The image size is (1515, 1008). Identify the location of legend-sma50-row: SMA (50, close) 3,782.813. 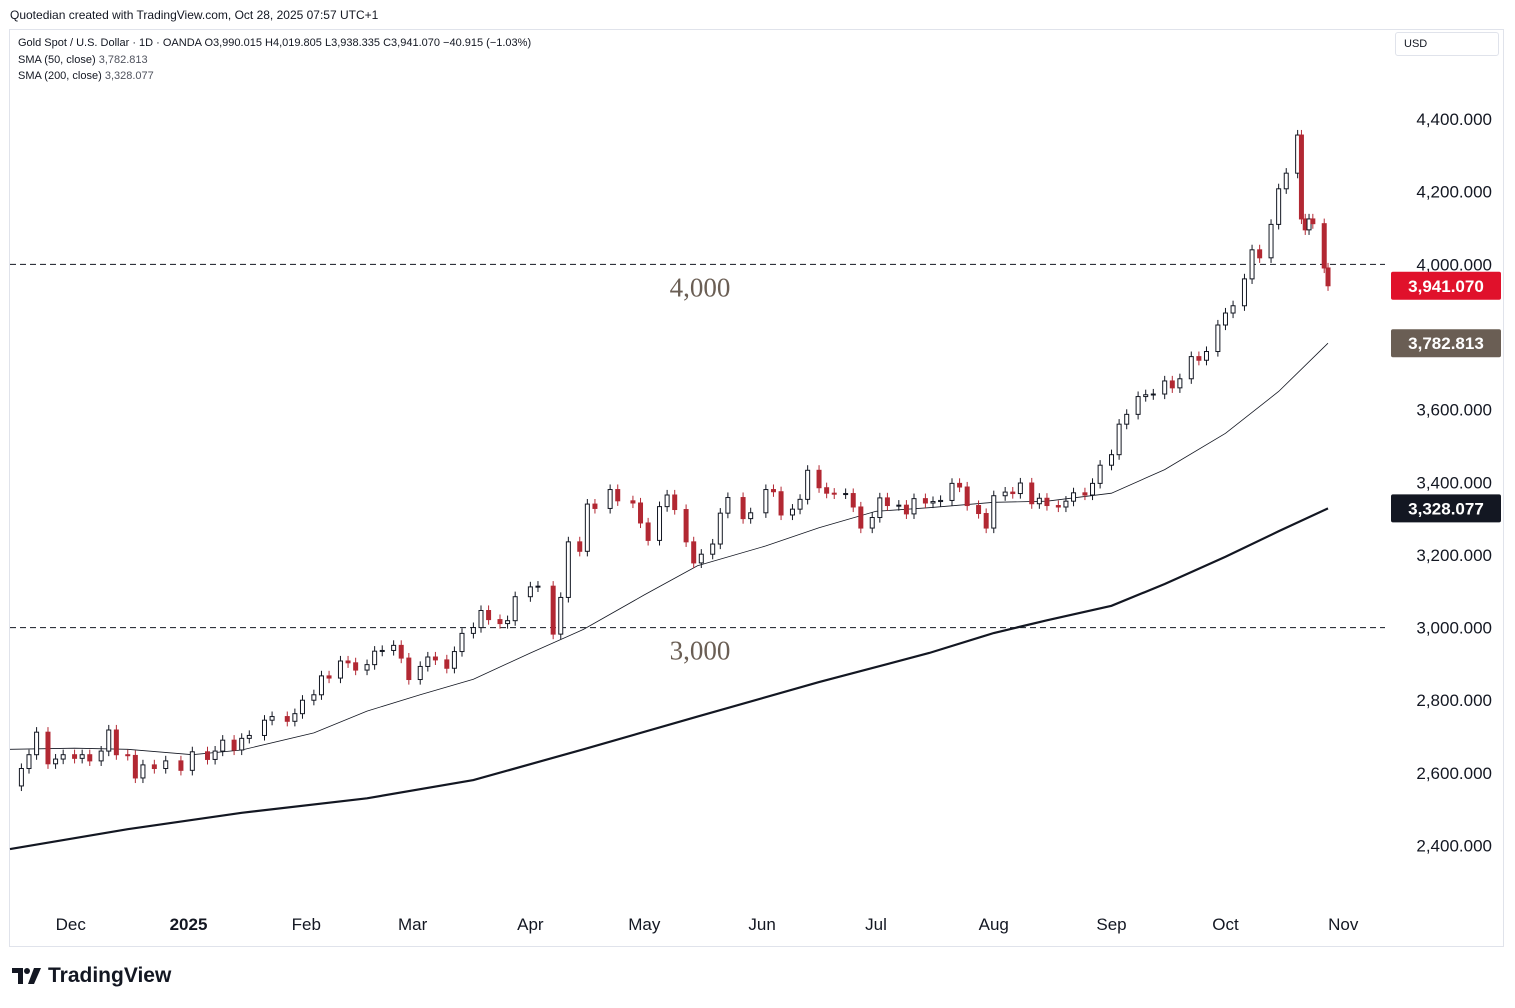
(274, 60).